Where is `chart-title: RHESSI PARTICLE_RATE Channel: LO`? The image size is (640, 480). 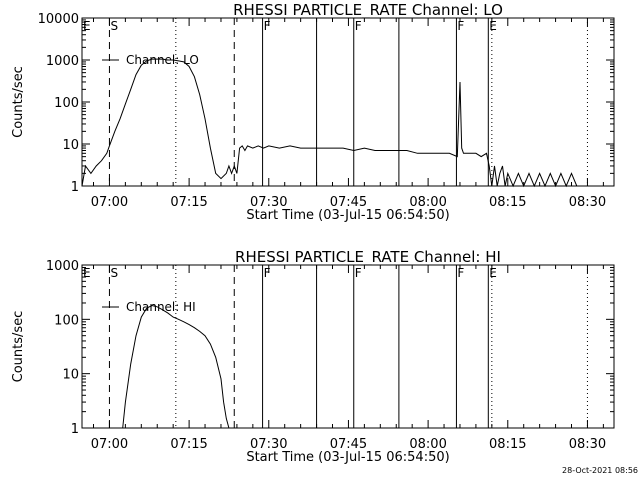
chart-title: RHESSI PARTICLE_RATE Channel: LO is located at coordinates (368, 10).